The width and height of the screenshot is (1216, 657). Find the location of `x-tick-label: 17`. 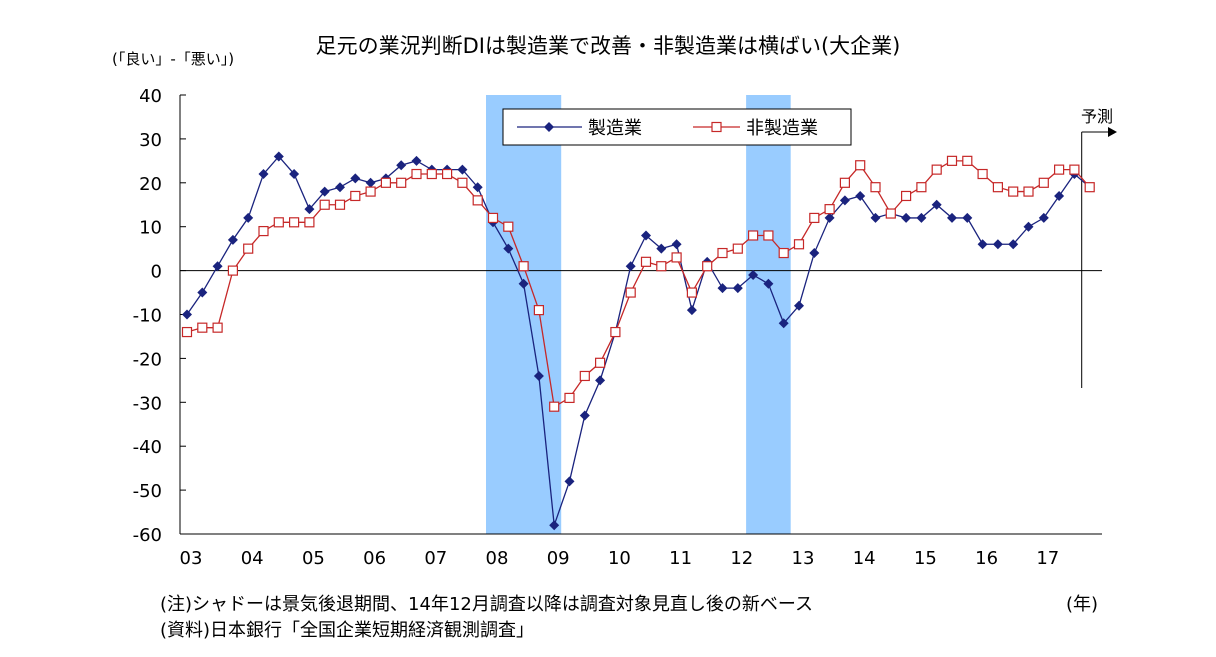

x-tick-label: 17 is located at coordinates (1047, 558).